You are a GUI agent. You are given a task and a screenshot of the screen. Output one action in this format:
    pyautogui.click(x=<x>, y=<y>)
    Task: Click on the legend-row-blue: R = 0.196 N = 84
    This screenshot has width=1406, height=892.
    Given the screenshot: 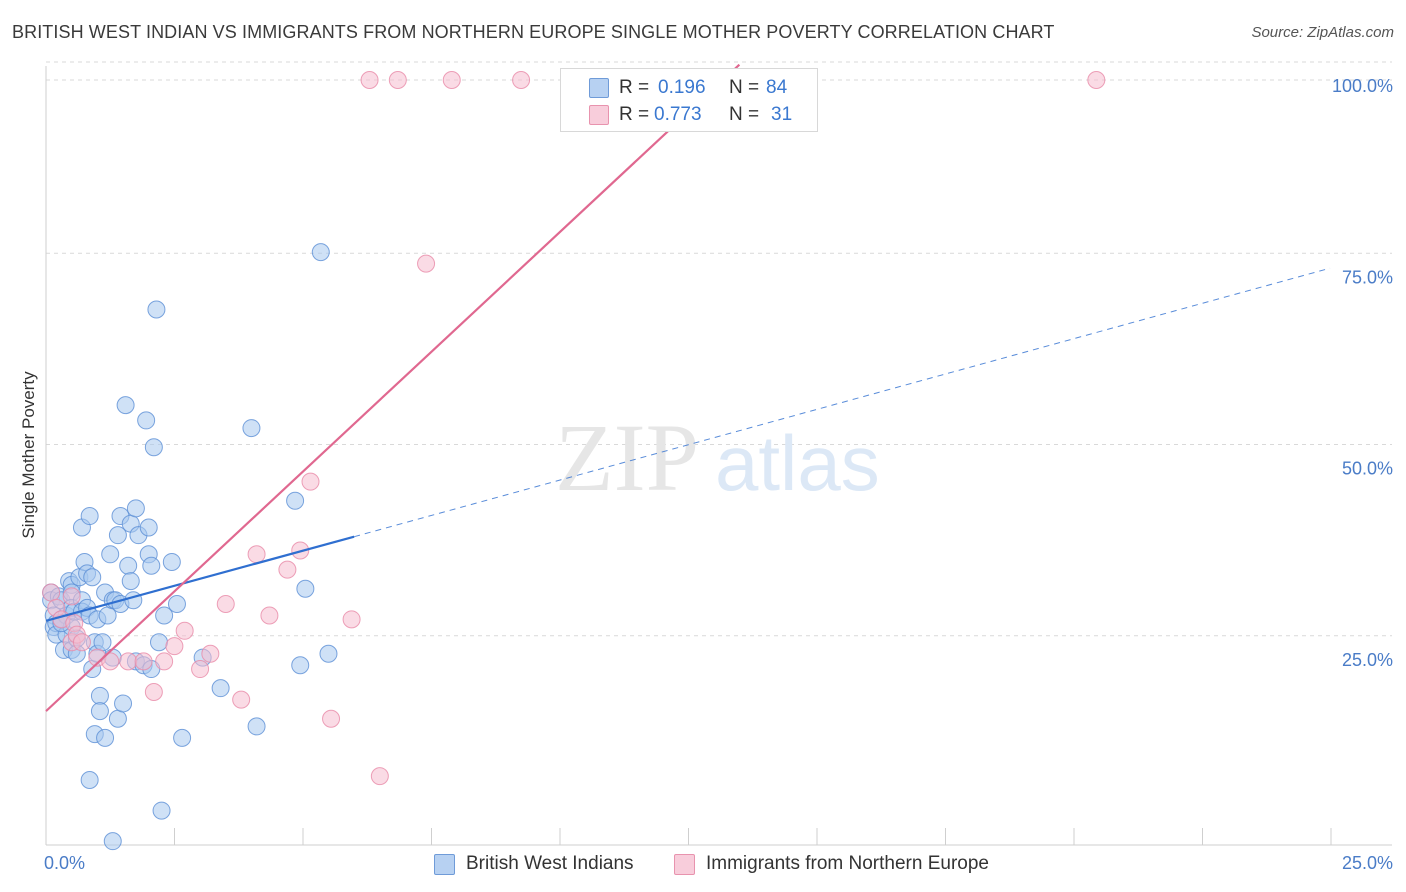 What is the action you would take?
    pyautogui.click(x=689, y=87)
    